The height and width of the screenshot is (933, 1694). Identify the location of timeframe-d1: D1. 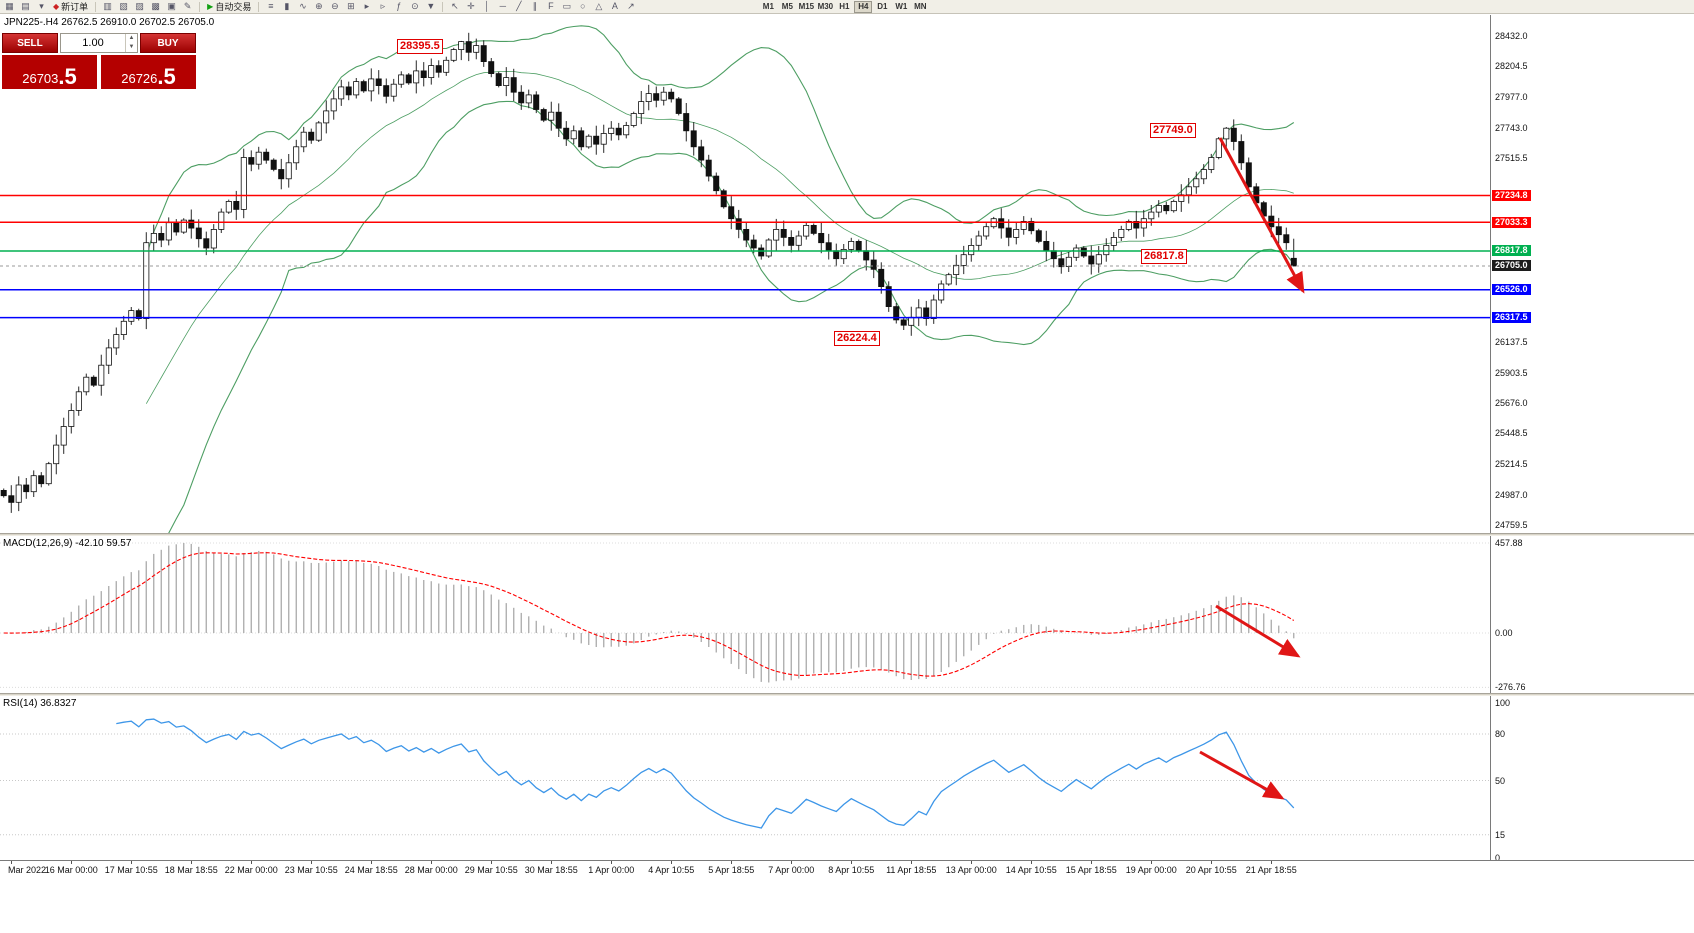
(882, 6).